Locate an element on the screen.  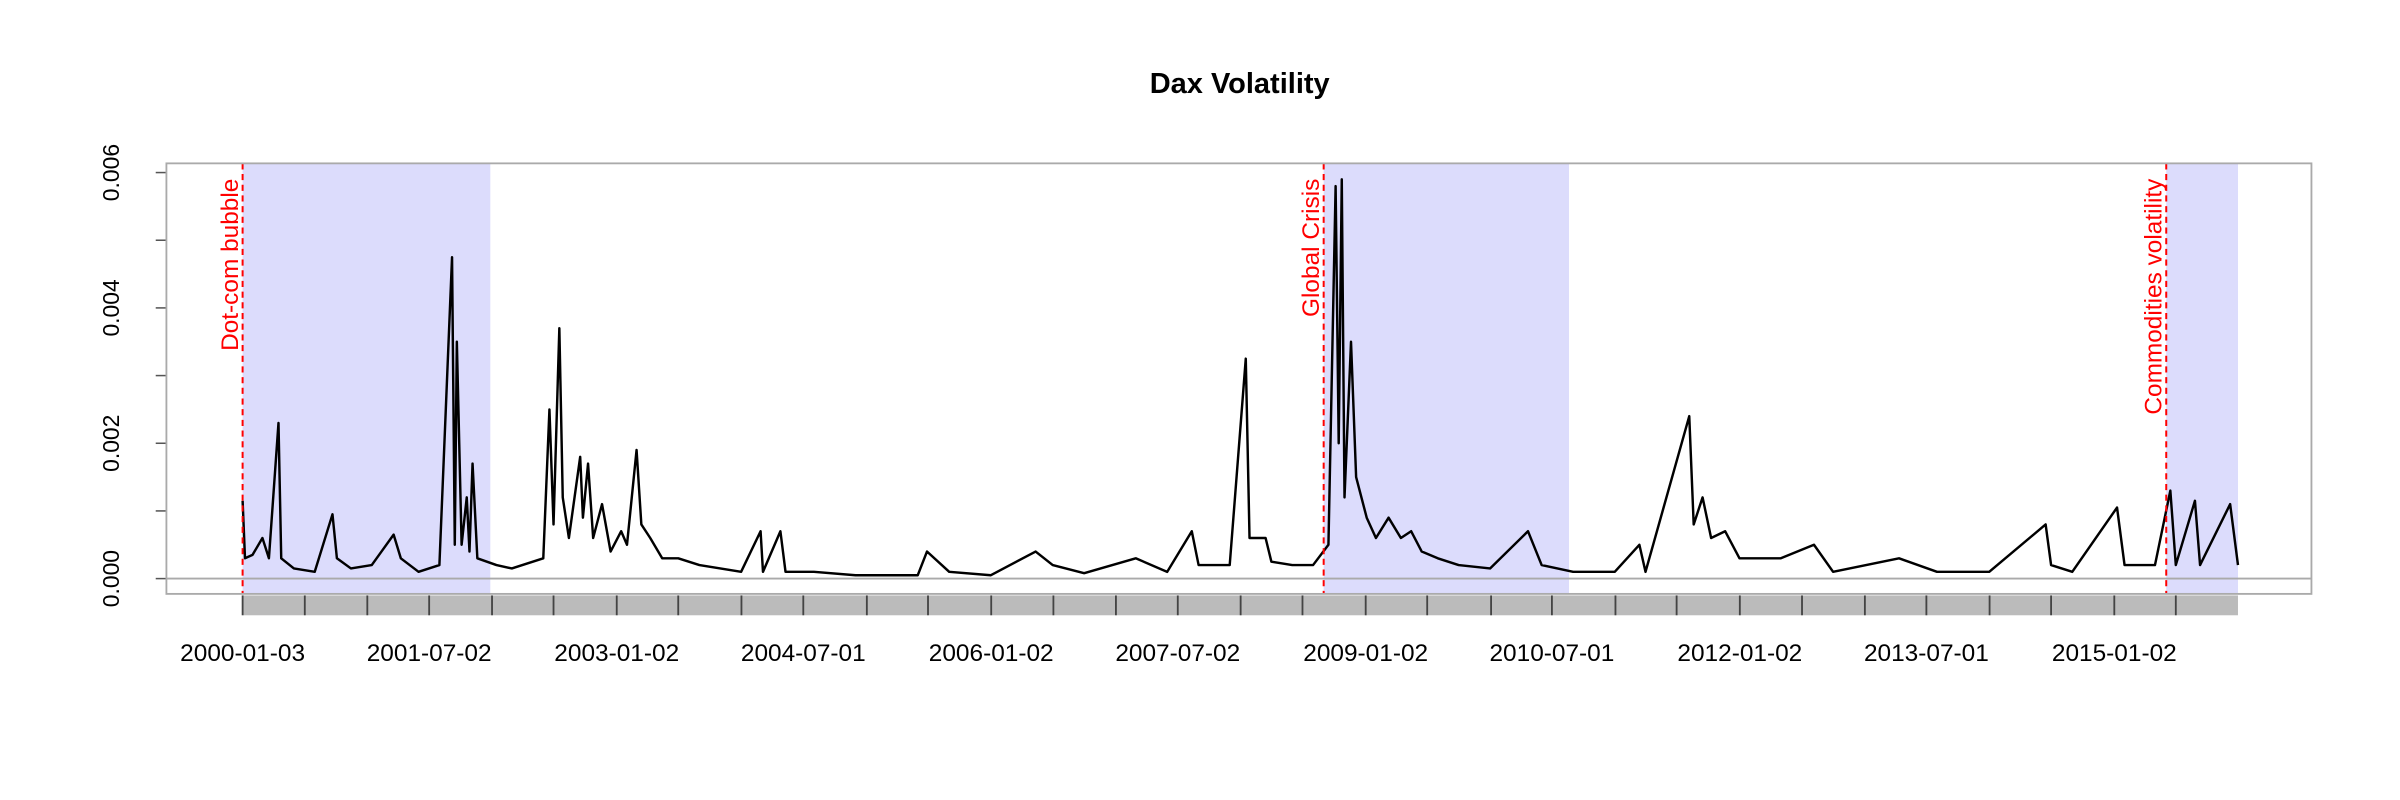
x-tick-label: 2013-07-01 is located at coordinates (1926, 653).